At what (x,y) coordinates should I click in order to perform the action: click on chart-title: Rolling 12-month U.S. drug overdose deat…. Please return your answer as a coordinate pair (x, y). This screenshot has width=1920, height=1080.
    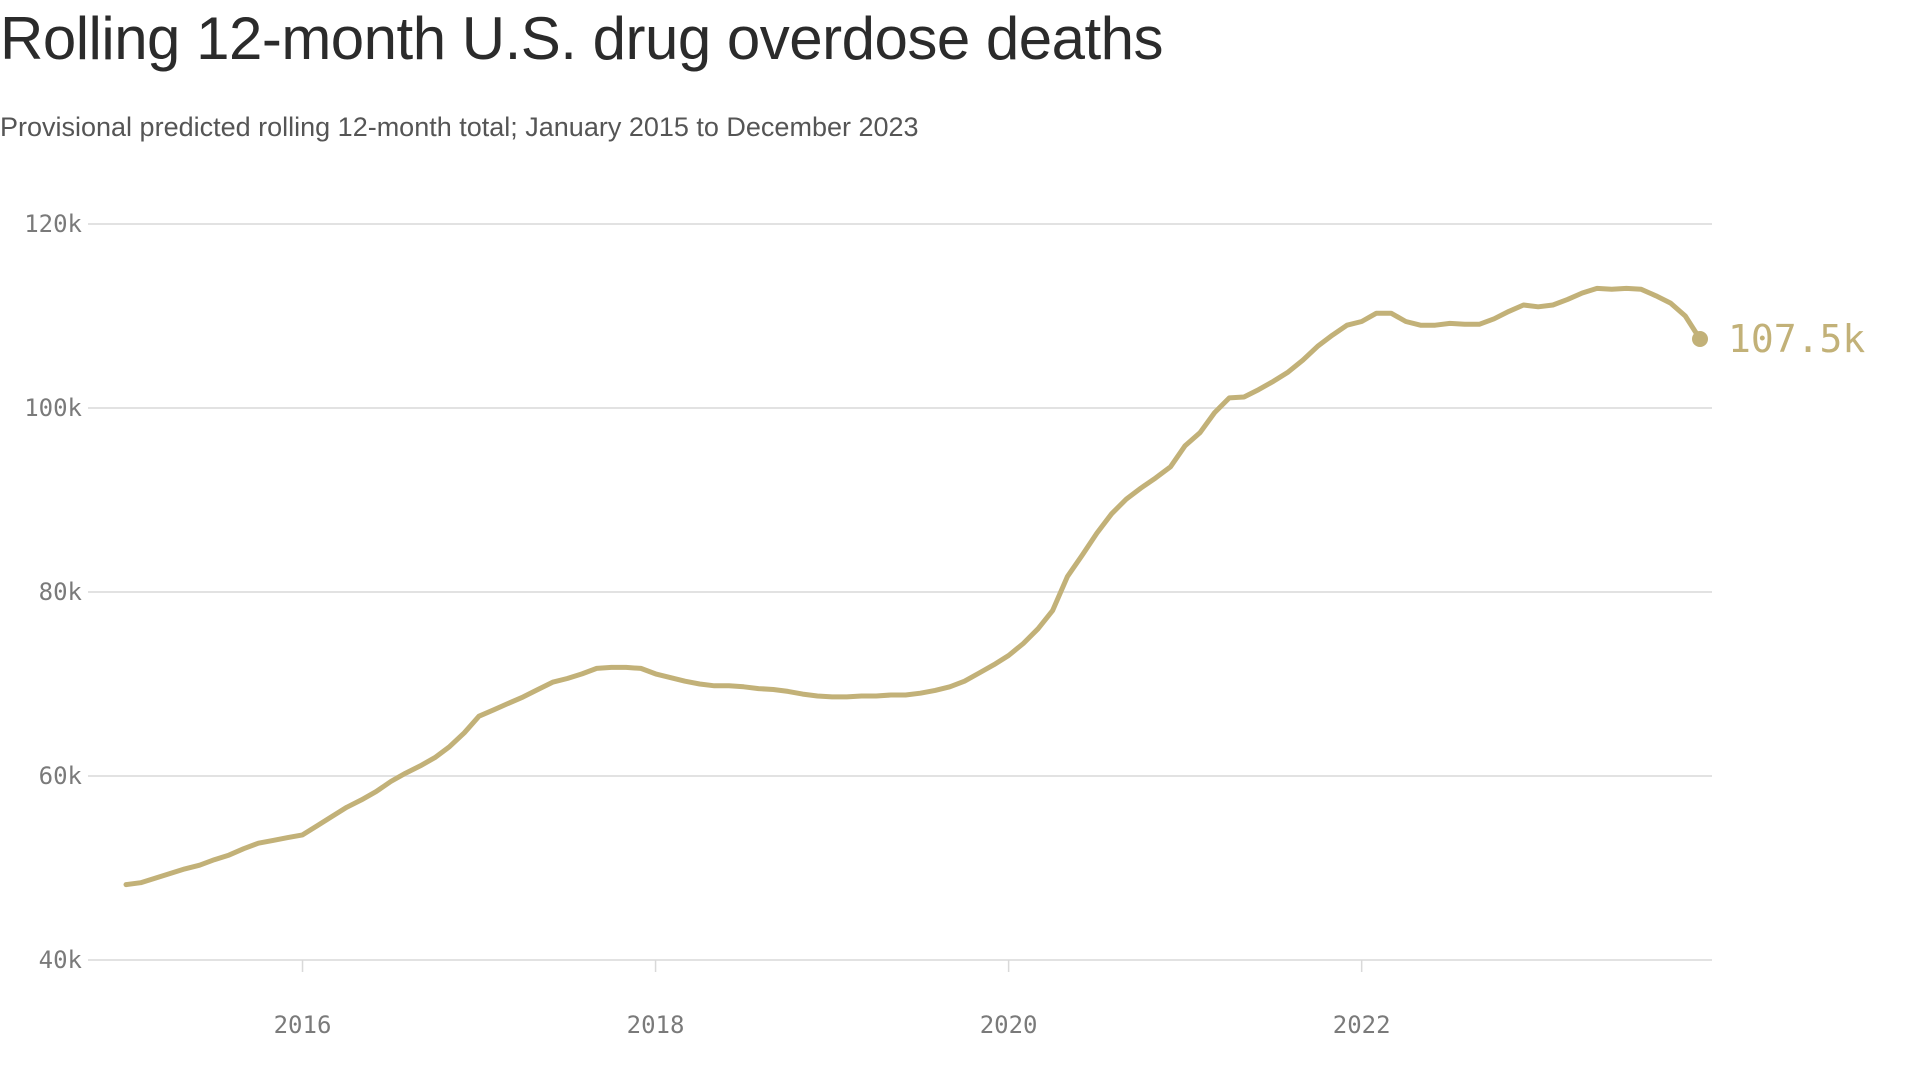
    Looking at the image, I should click on (582, 38).